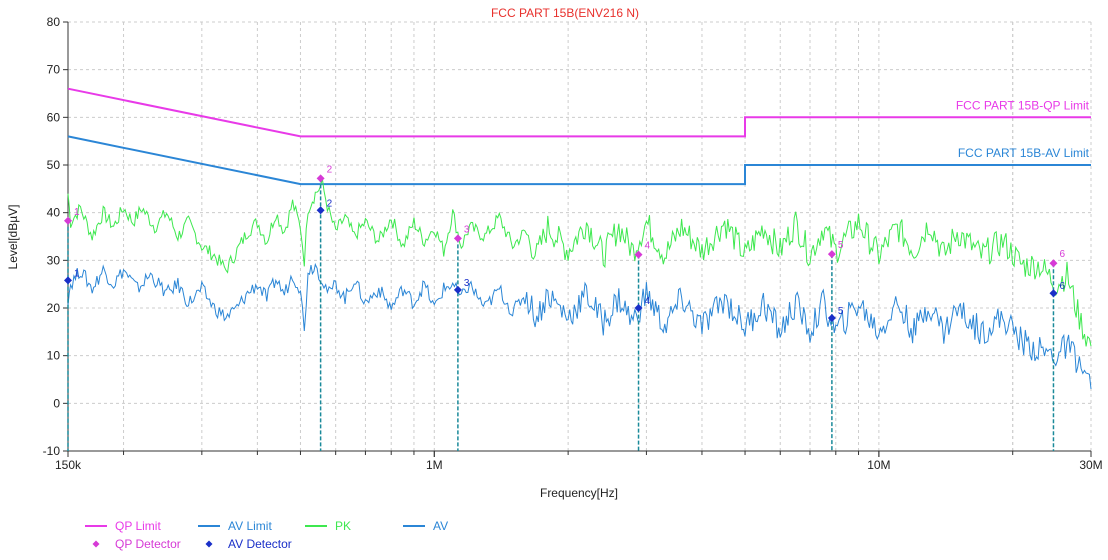 The image size is (1108, 560). I want to click on y-axis-title: Level[dBµV], so click(13, 237).